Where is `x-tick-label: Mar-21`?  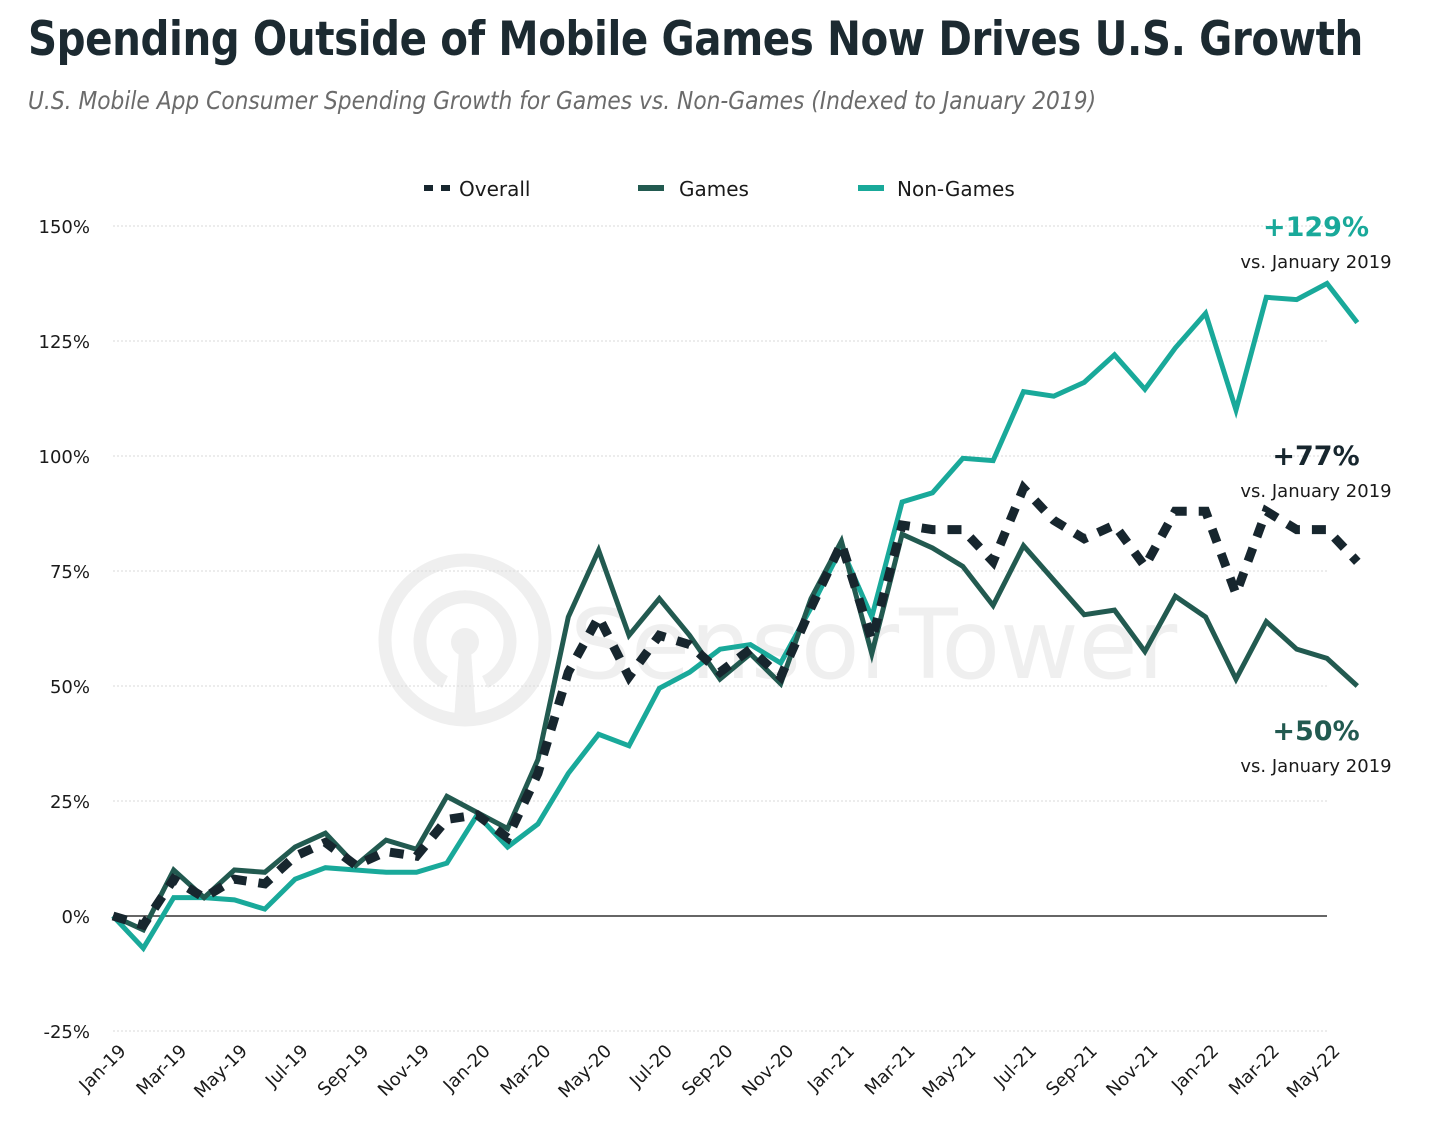
x-tick-label: Mar-21 is located at coordinates (890, 1070).